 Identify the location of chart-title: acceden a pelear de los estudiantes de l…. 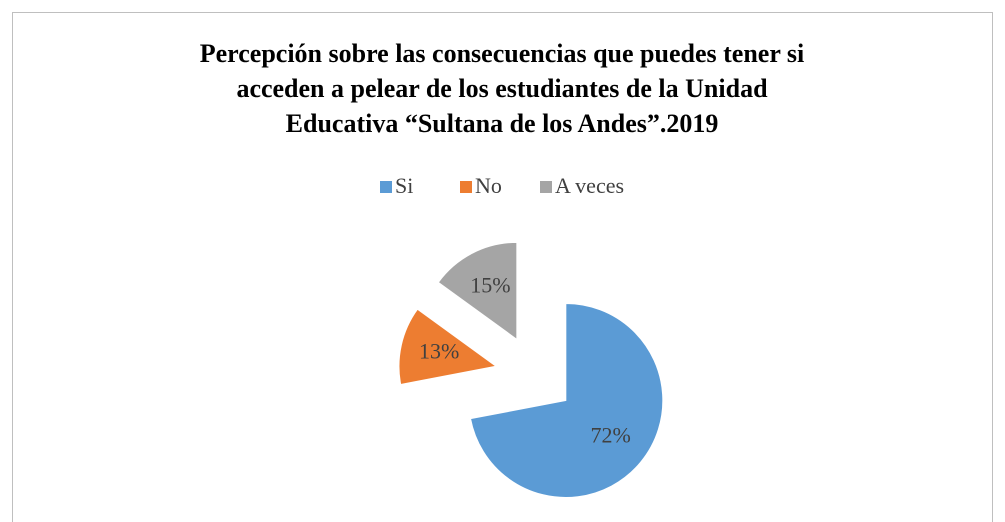
(502, 88).